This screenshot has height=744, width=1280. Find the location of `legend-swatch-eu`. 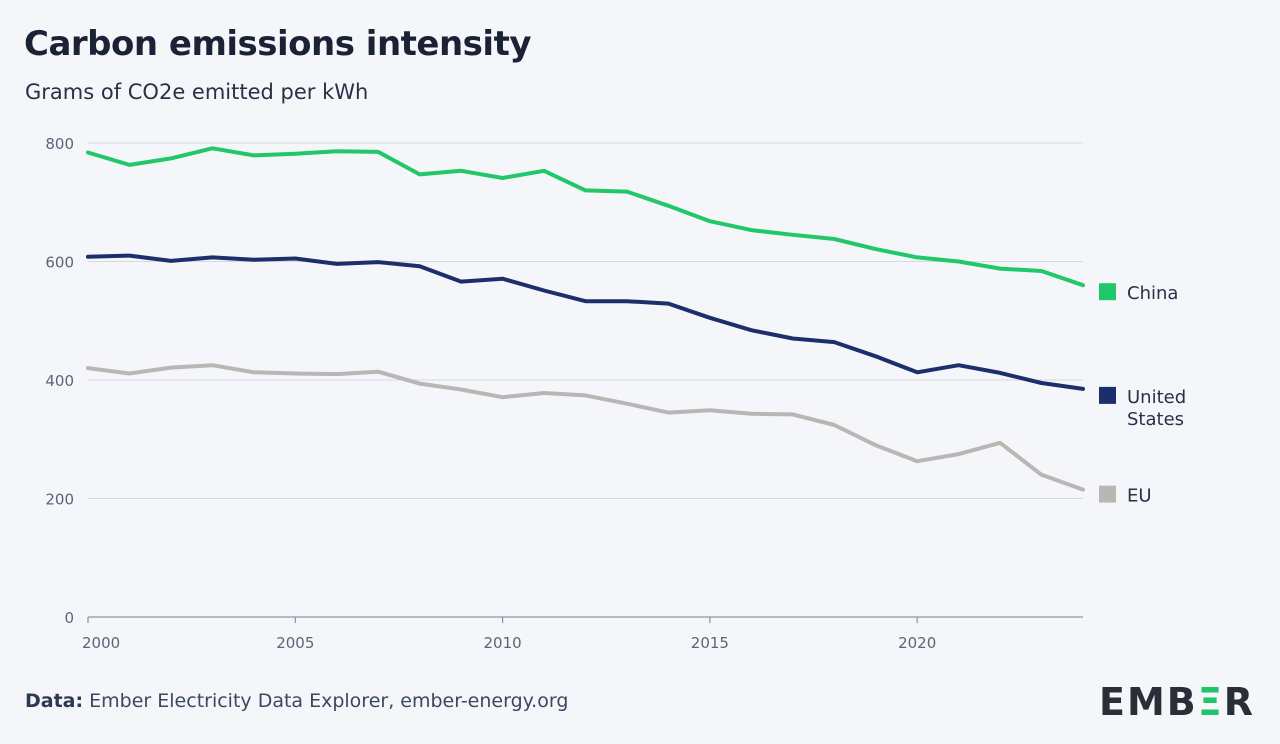

legend-swatch-eu is located at coordinates (1107, 494).